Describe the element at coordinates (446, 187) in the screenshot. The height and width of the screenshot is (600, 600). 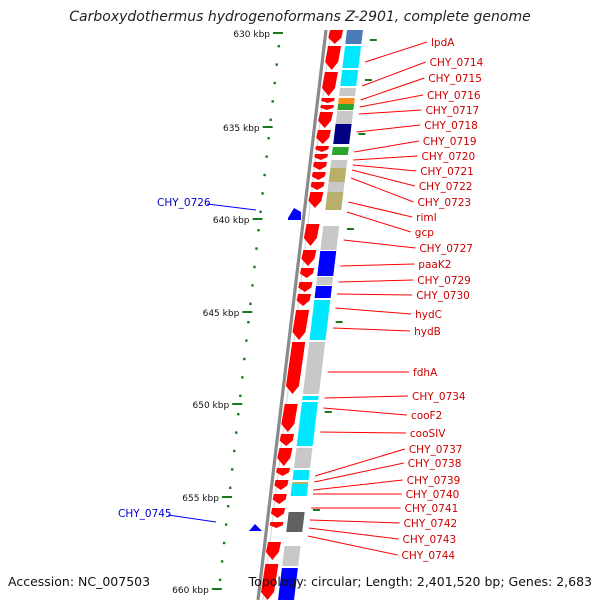
I see `gene-label-chy_0722: CHY_0722` at that location.